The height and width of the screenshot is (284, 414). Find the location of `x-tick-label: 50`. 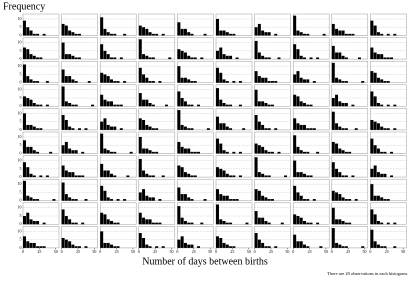

x-tick-label: 50 is located at coordinates (56, 251).